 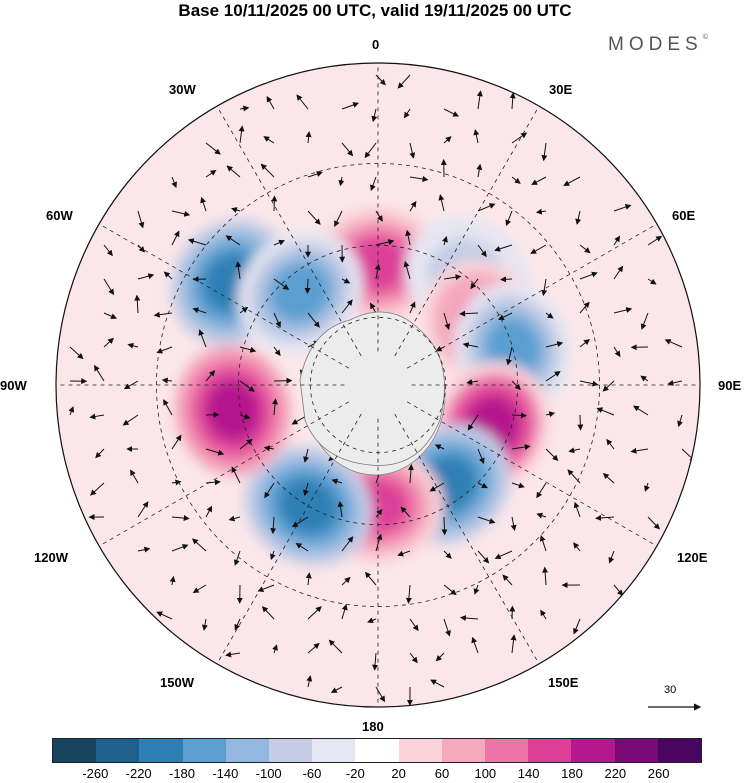 What do you see at coordinates (615, 773) in the screenshot?
I see `colorbar-tick-label: 220` at bounding box center [615, 773].